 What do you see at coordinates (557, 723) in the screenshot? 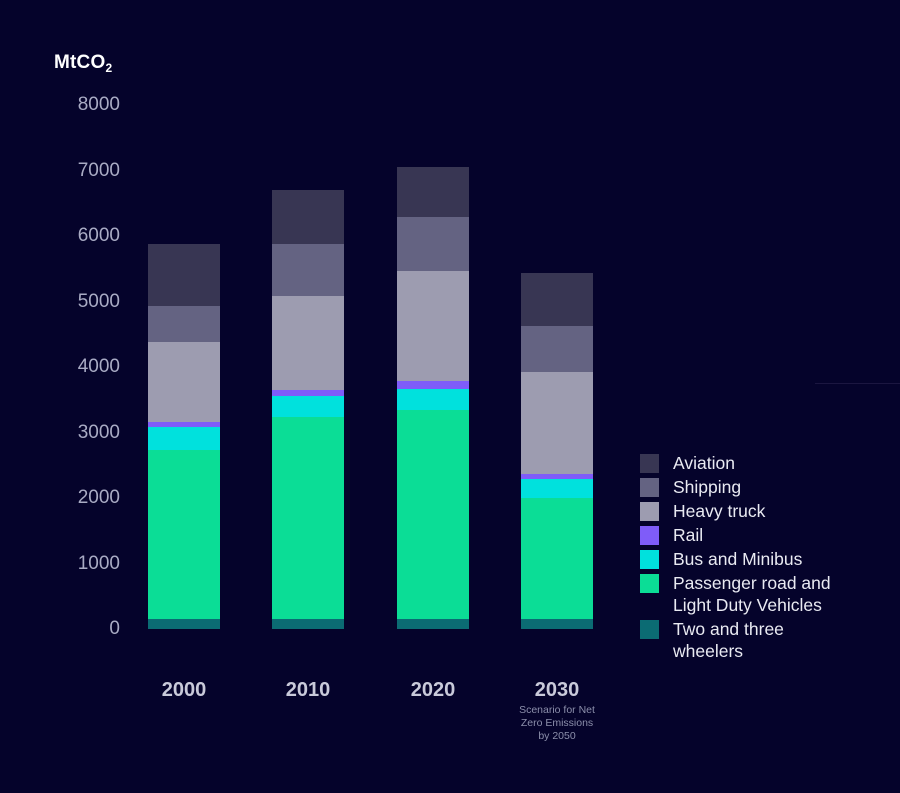
I see `x-axis-sublabel-2030: Scenario for Net Zero Emissions by 2050` at bounding box center [557, 723].